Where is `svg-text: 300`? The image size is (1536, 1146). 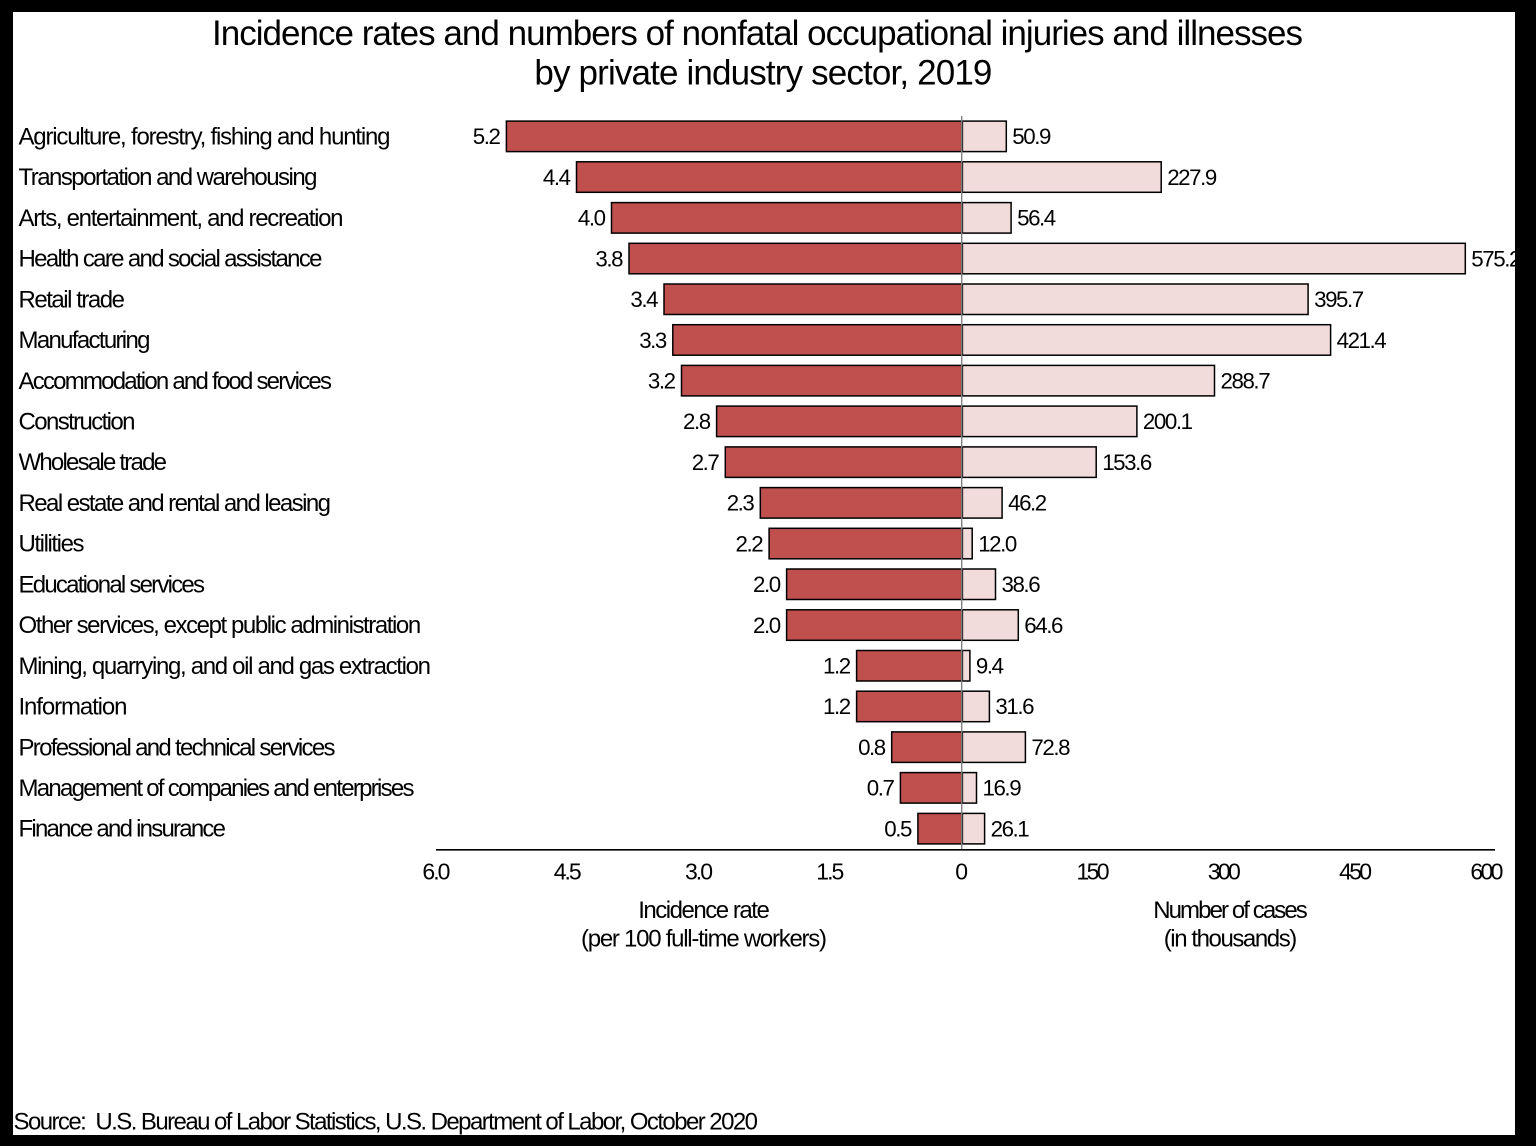
svg-text: 300 is located at coordinates (1224, 872).